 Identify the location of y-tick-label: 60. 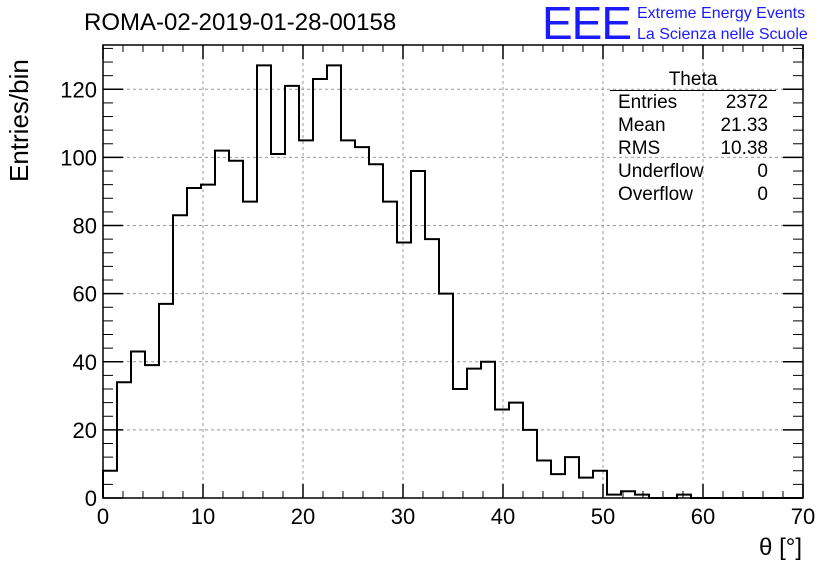
(85, 294).